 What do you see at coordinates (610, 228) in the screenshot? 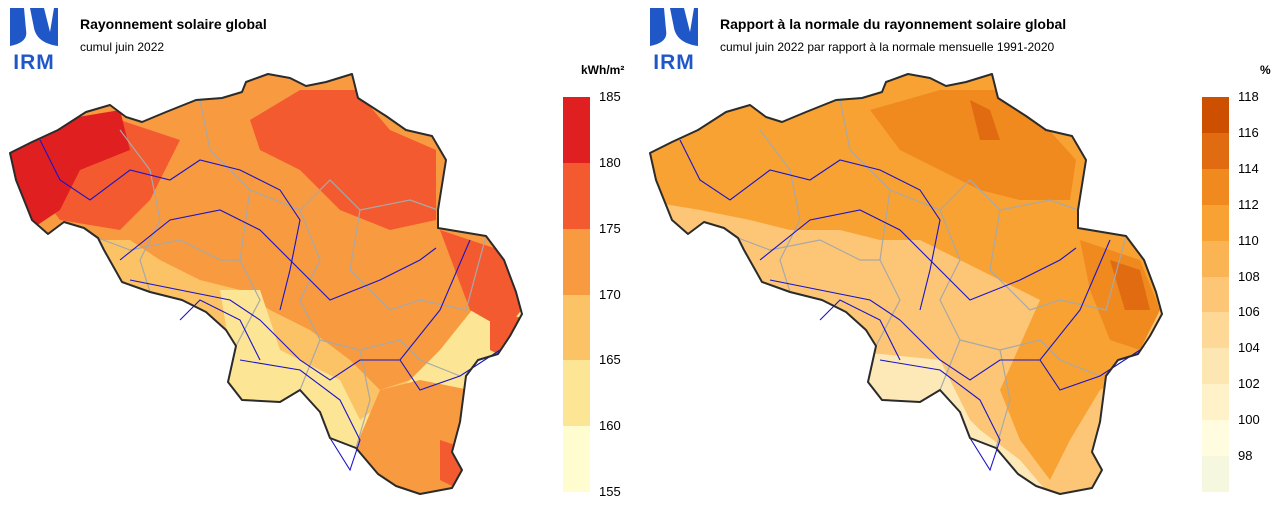
I see `legend-tick-label: 175` at bounding box center [610, 228].